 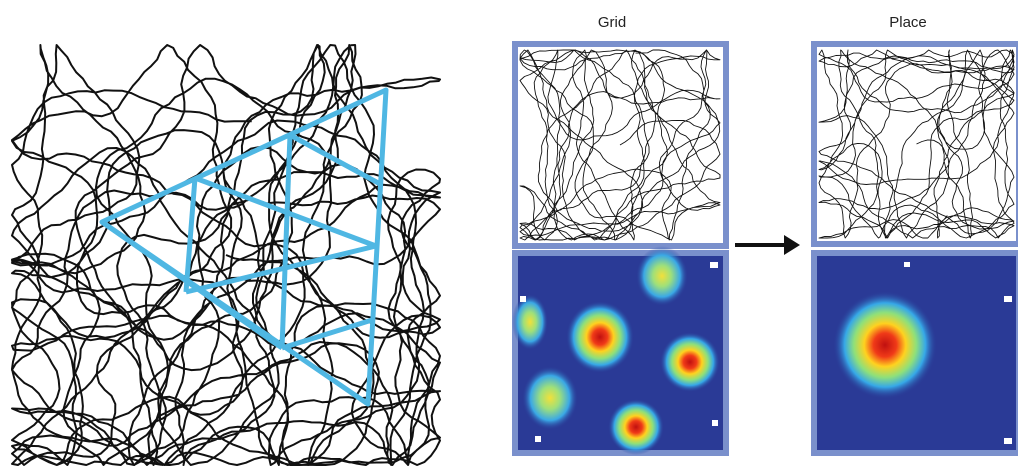 I want to click on grid-trajectory-path, so click(x=620, y=145).